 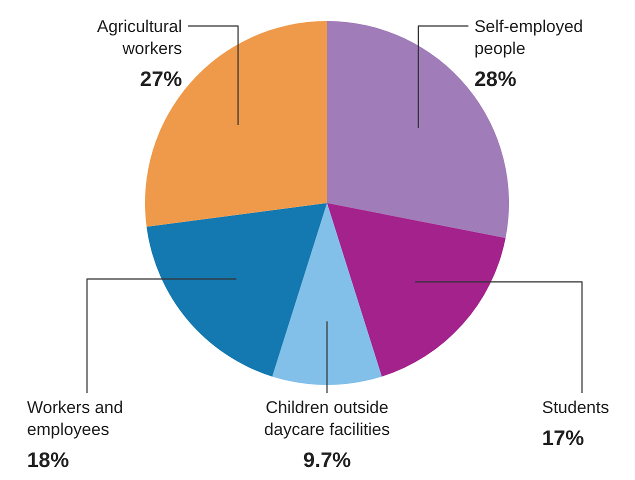 What do you see at coordinates (563, 438) in the screenshot?
I see `data-label: 17%` at bounding box center [563, 438].